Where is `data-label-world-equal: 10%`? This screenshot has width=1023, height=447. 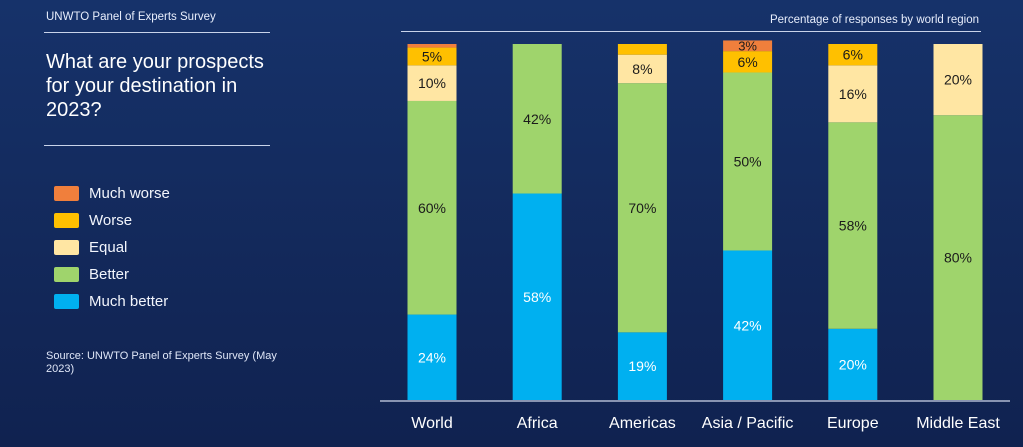
data-label-world-equal: 10% is located at coordinates (432, 83).